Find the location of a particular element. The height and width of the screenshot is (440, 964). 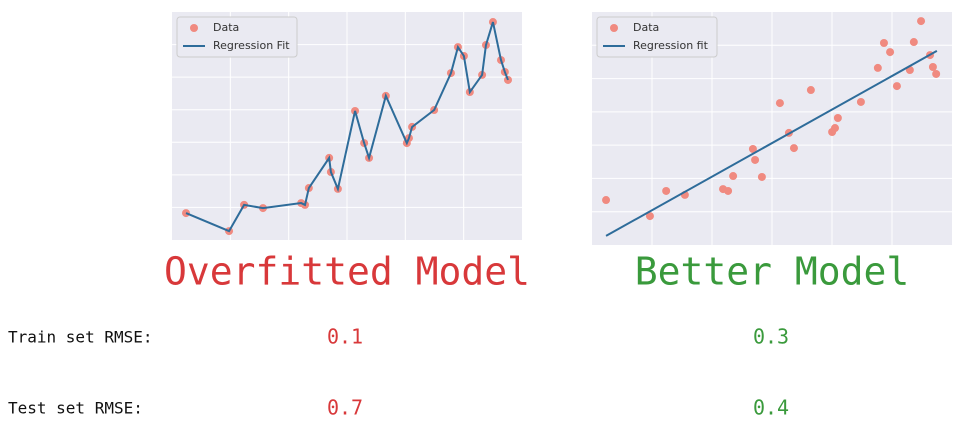

rmse-value: 0.3 is located at coordinates (771, 337).